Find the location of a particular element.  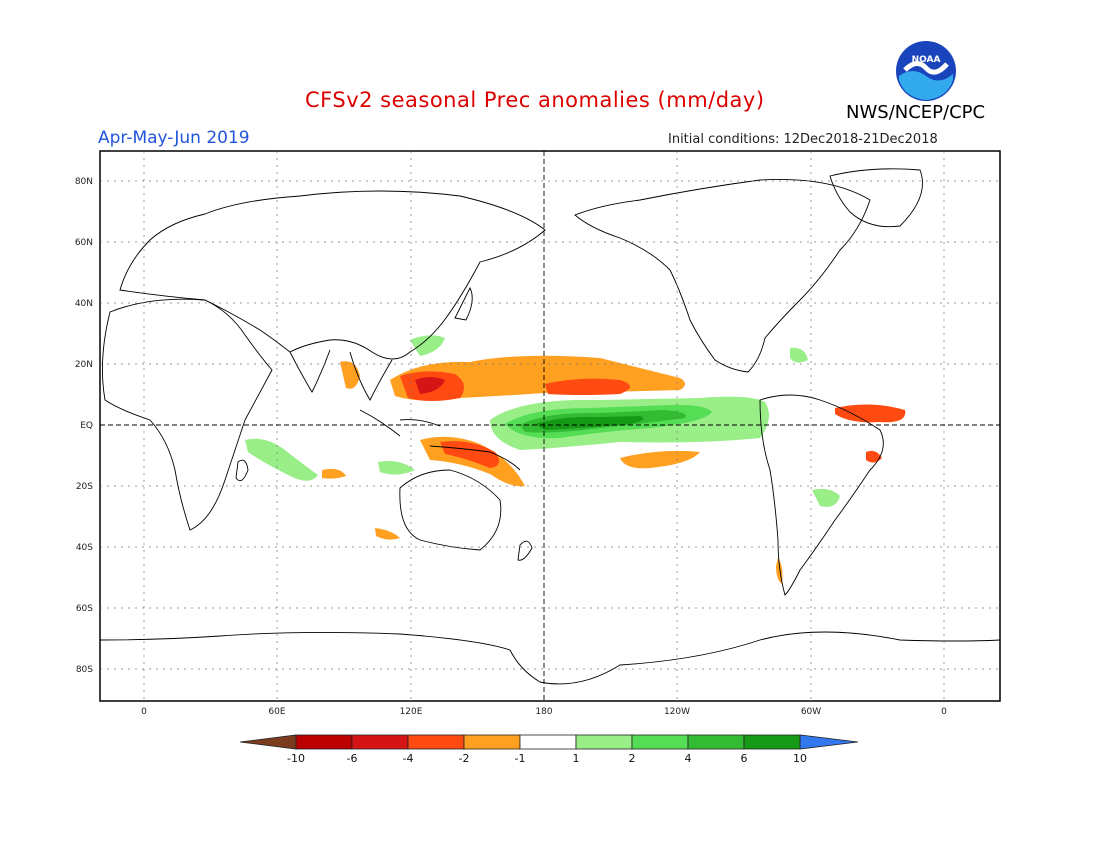

colorbar-label: 1 is located at coordinates (576, 758).